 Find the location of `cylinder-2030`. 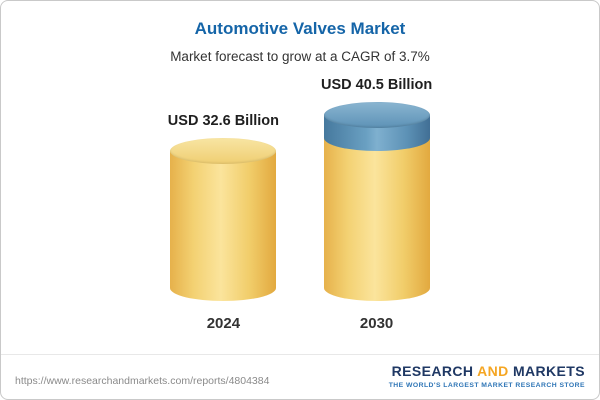

cylinder-2030 is located at coordinates (376, 201).